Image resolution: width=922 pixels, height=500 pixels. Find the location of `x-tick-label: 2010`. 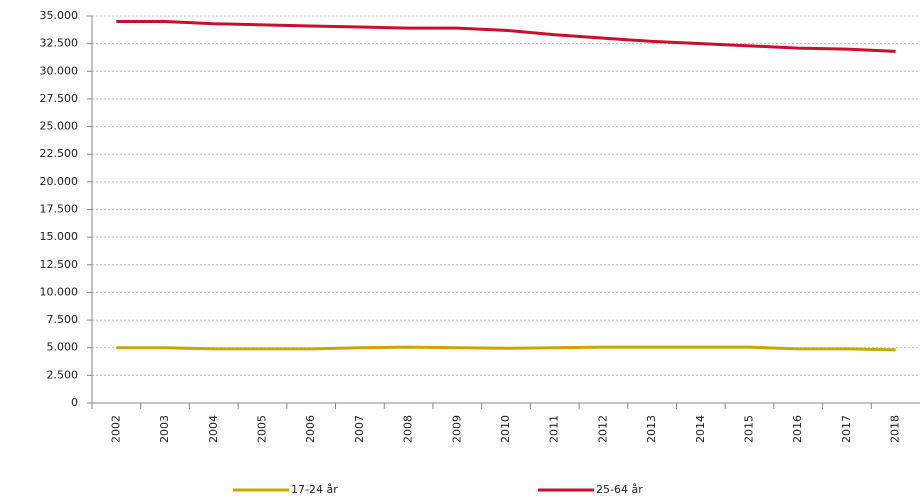

x-tick-label: 2010 is located at coordinates (505, 429).